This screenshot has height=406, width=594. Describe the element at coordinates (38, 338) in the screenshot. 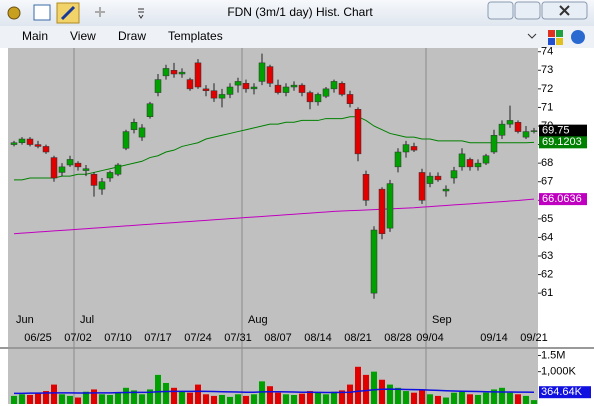

I see `x-tick-label: 06/25` at that location.